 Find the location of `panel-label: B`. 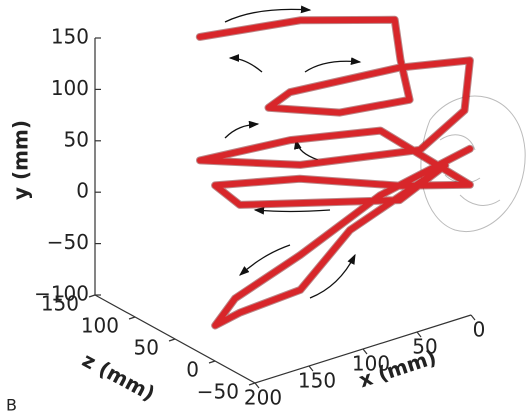

panel-label: B is located at coordinates (11, 405).